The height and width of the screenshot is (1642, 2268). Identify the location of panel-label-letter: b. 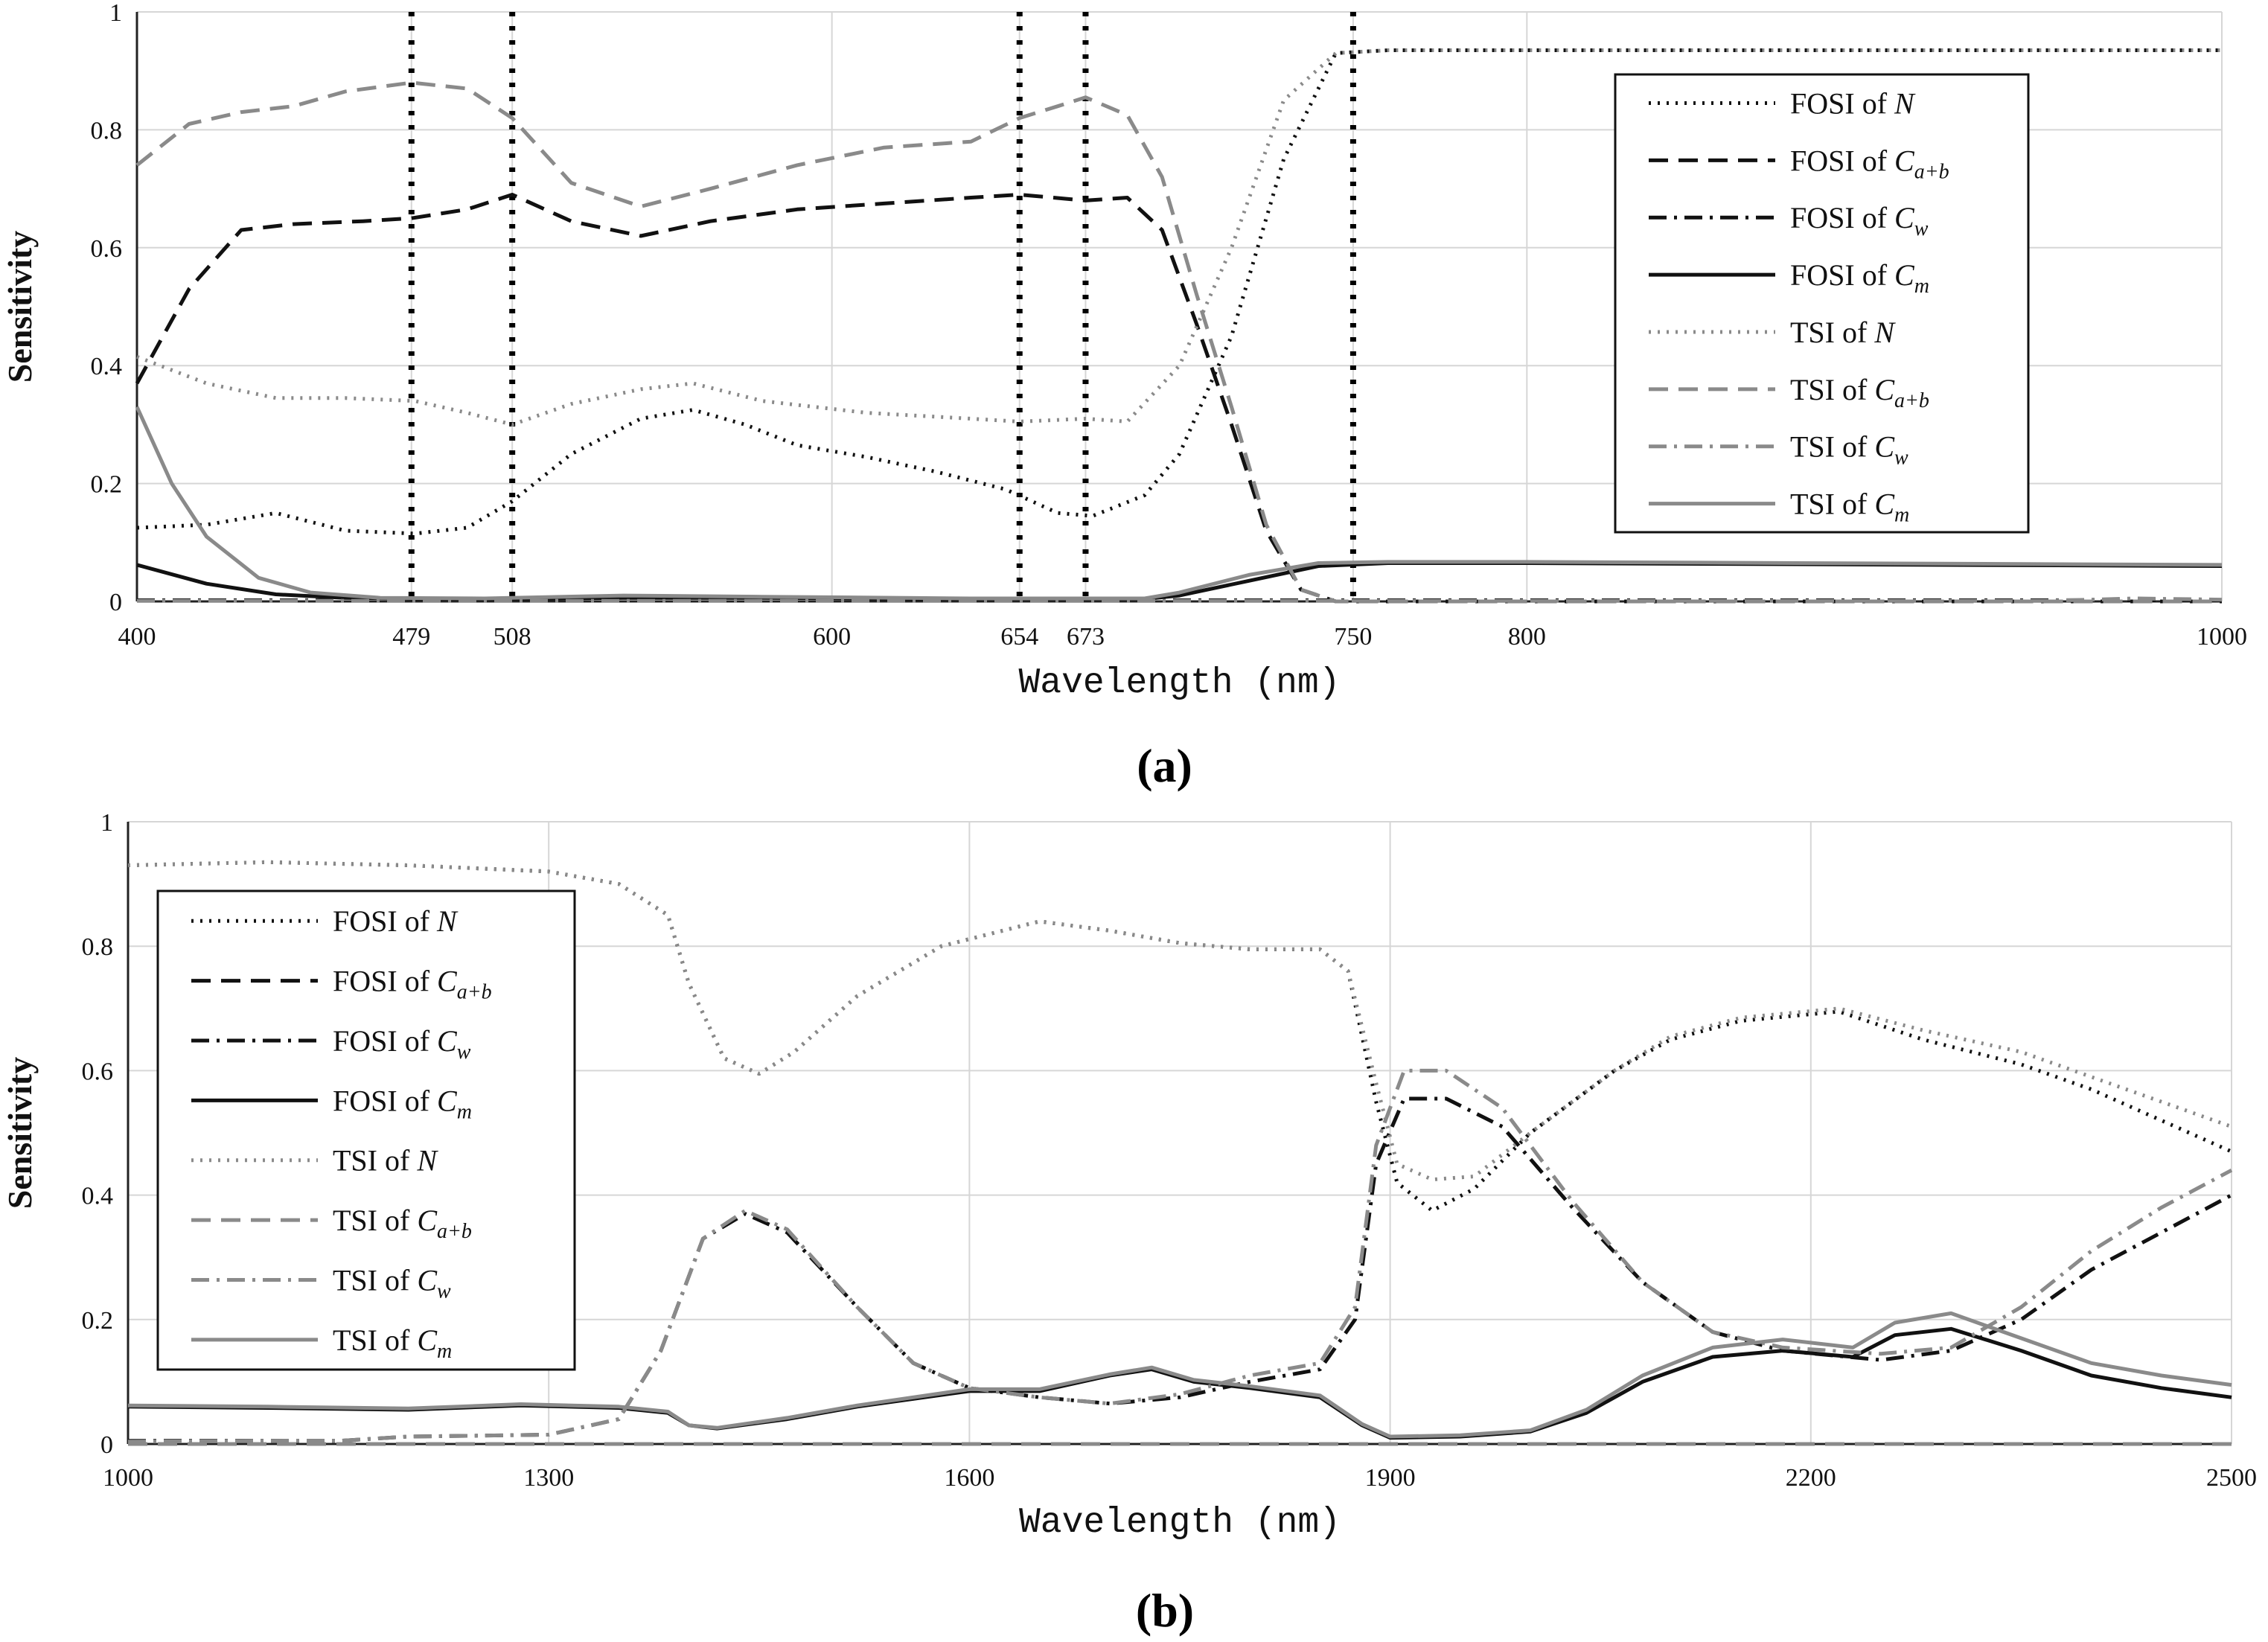
(1164, 1610).